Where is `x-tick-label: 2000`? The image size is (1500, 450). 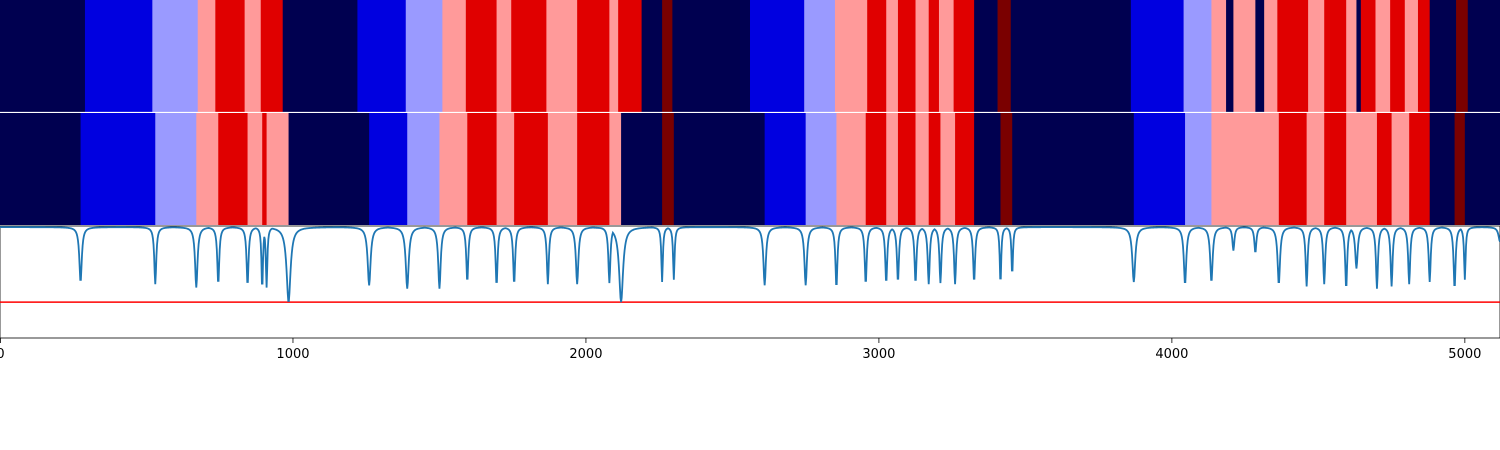
x-tick-label: 2000 is located at coordinates (585, 354).